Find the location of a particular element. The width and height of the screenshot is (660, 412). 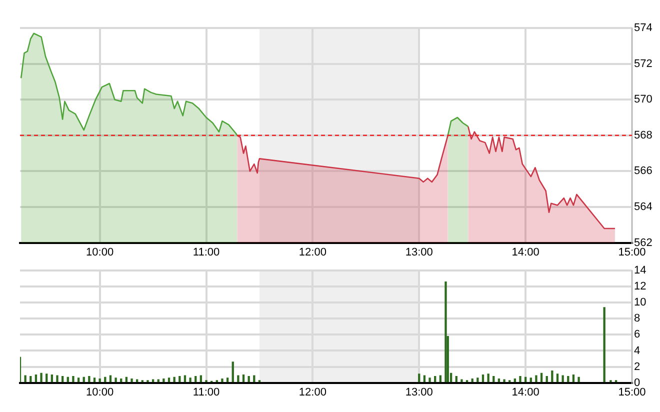

y-tick-label: 568 is located at coordinates (643, 135).